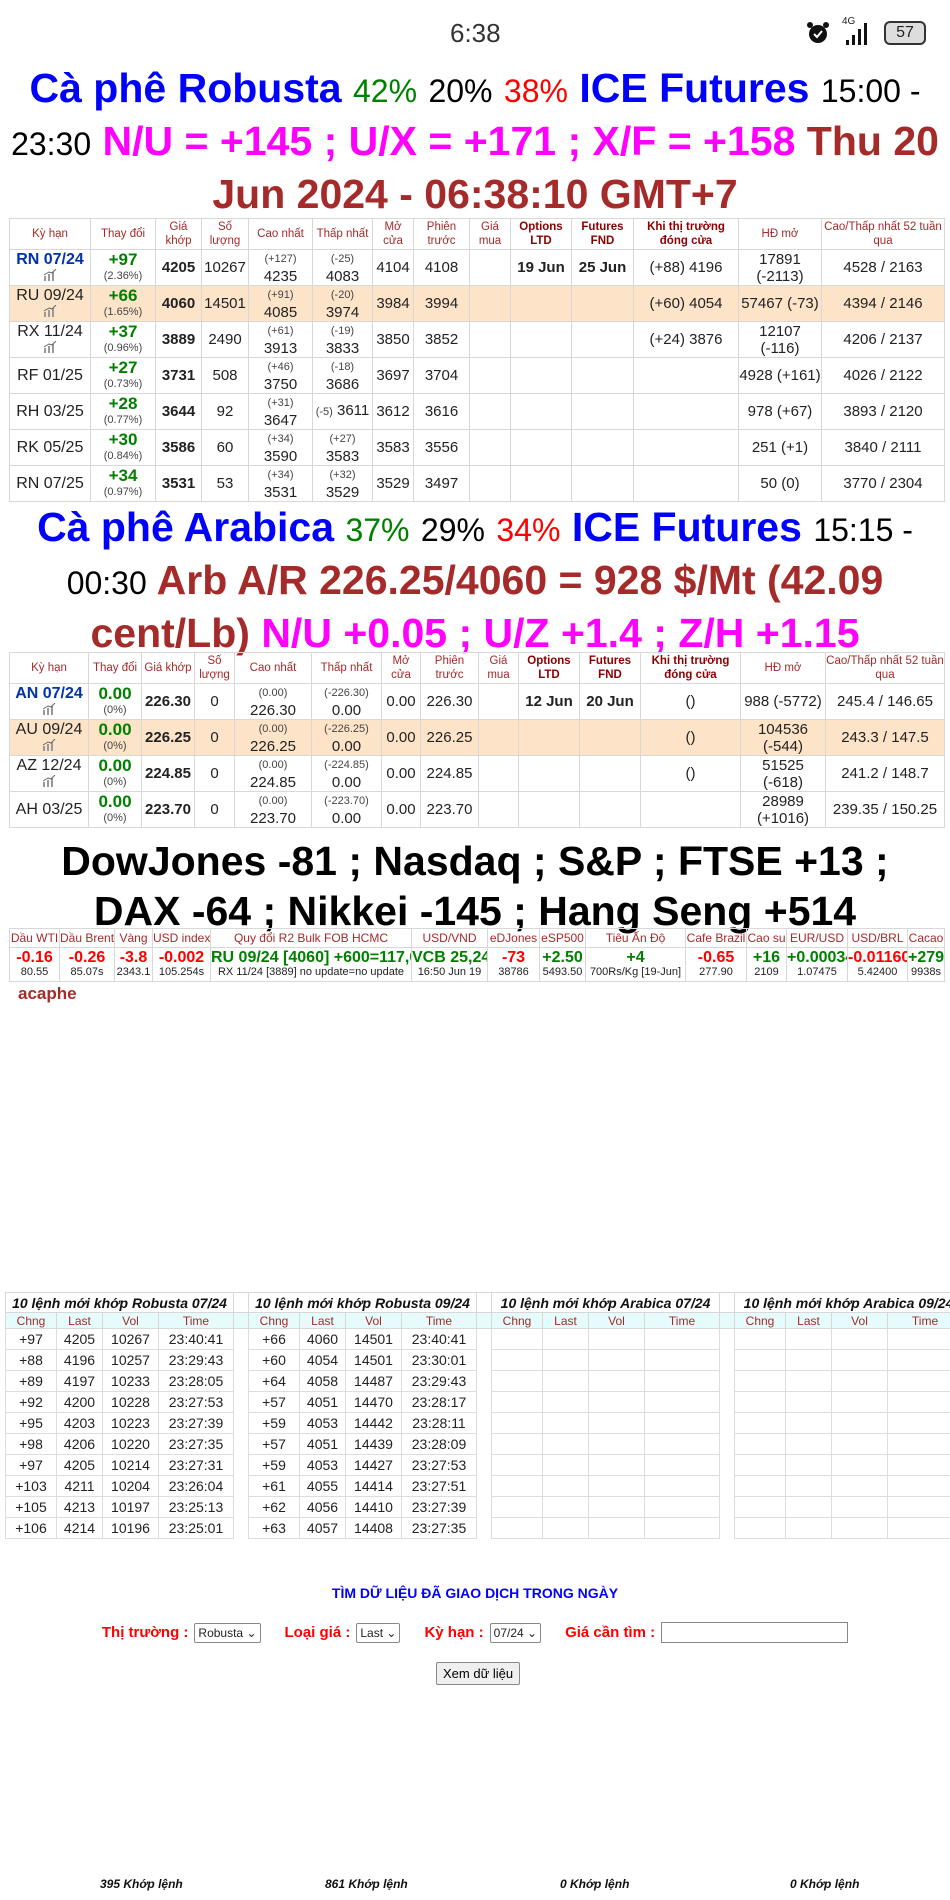 This screenshot has height=1900, width=950. I want to click on market-cell: -0.01160 5.42400, so click(877, 964).